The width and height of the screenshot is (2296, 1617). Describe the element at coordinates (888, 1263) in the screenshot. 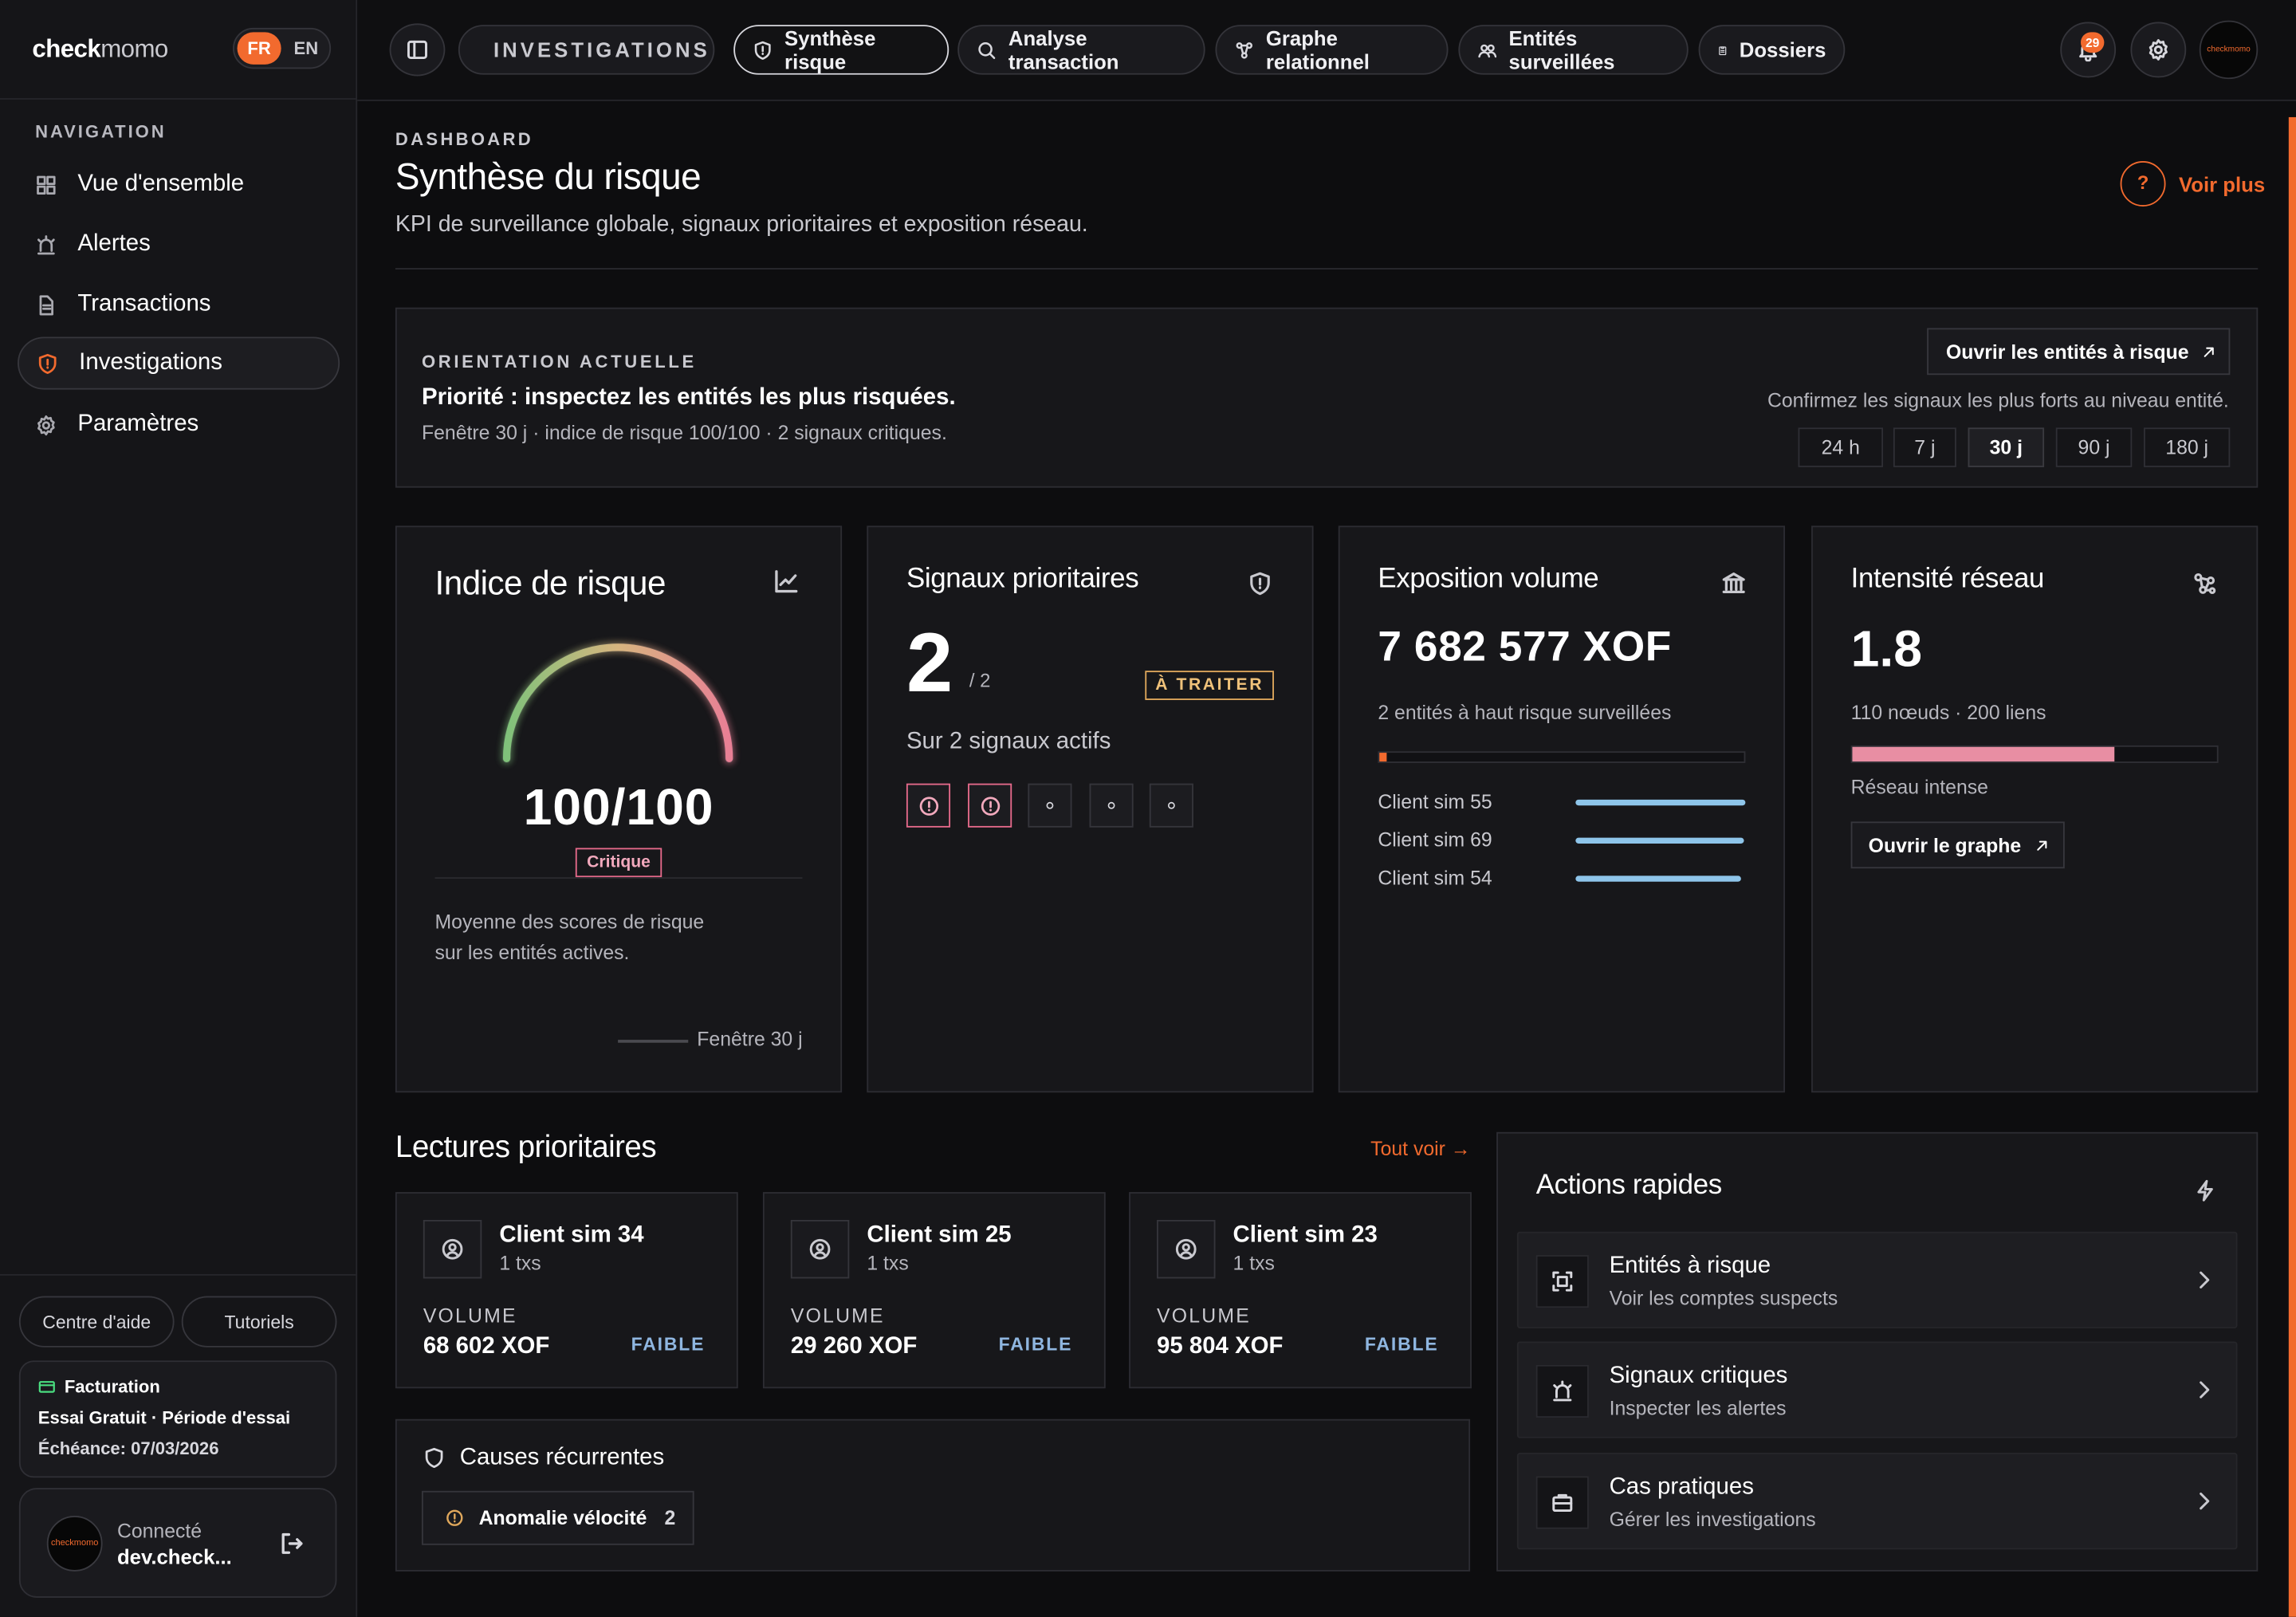

I see `client-txs: 1 txs` at that location.